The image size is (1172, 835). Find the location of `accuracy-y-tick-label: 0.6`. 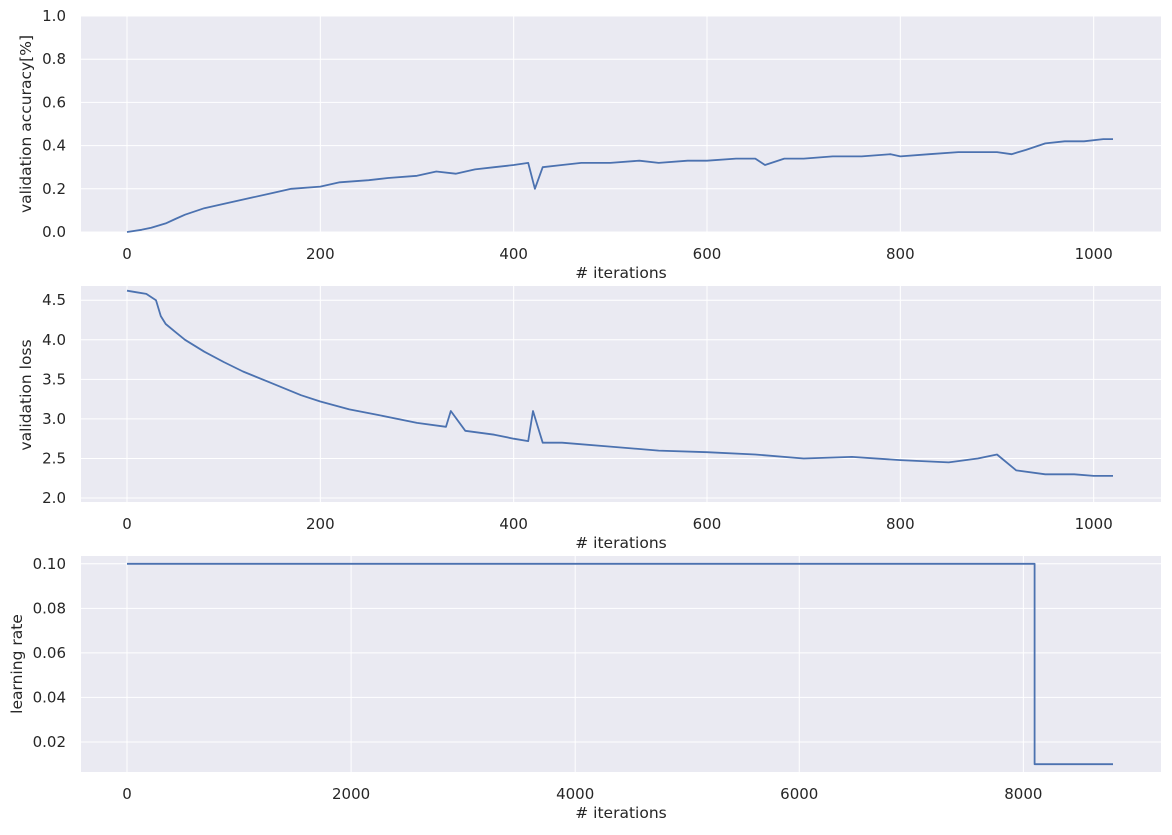

accuracy-y-tick-label: 0.6 is located at coordinates (54, 102).